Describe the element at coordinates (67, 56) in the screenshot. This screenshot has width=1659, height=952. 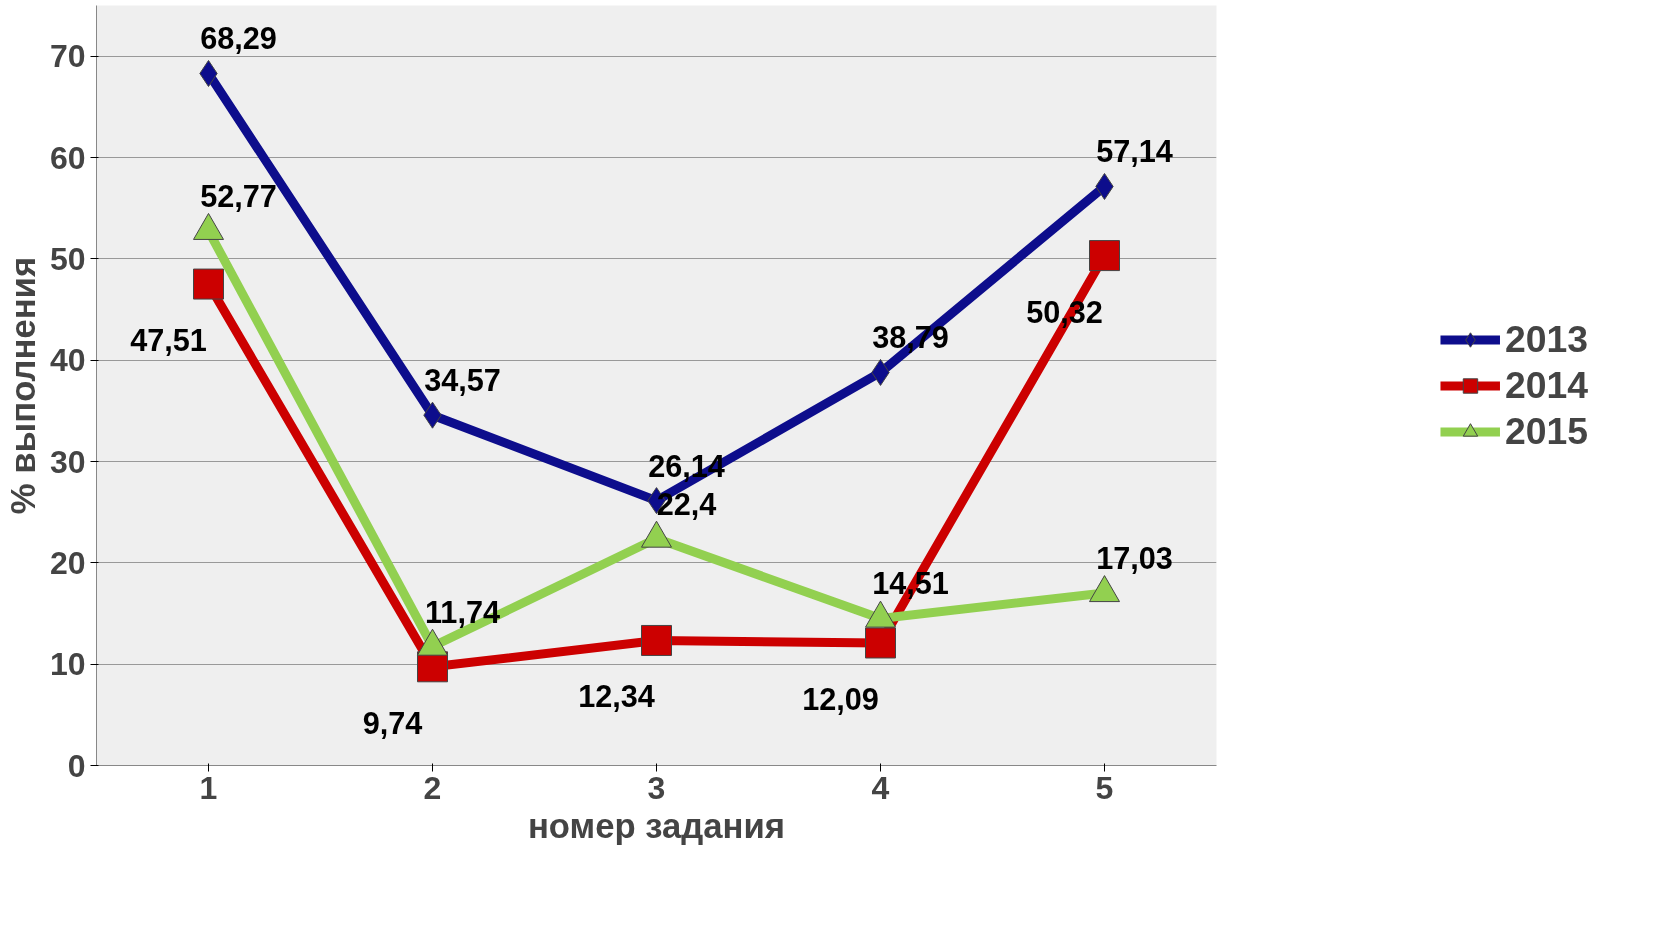
I see `y-tick-label: 70` at that location.